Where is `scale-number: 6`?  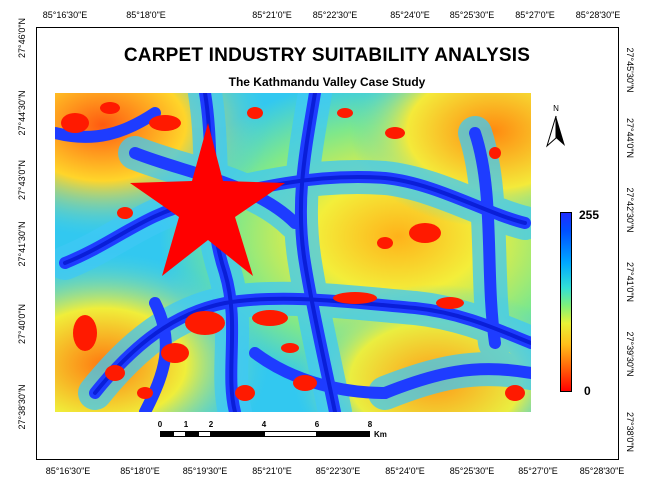 scale-number: 6 is located at coordinates (317, 424).